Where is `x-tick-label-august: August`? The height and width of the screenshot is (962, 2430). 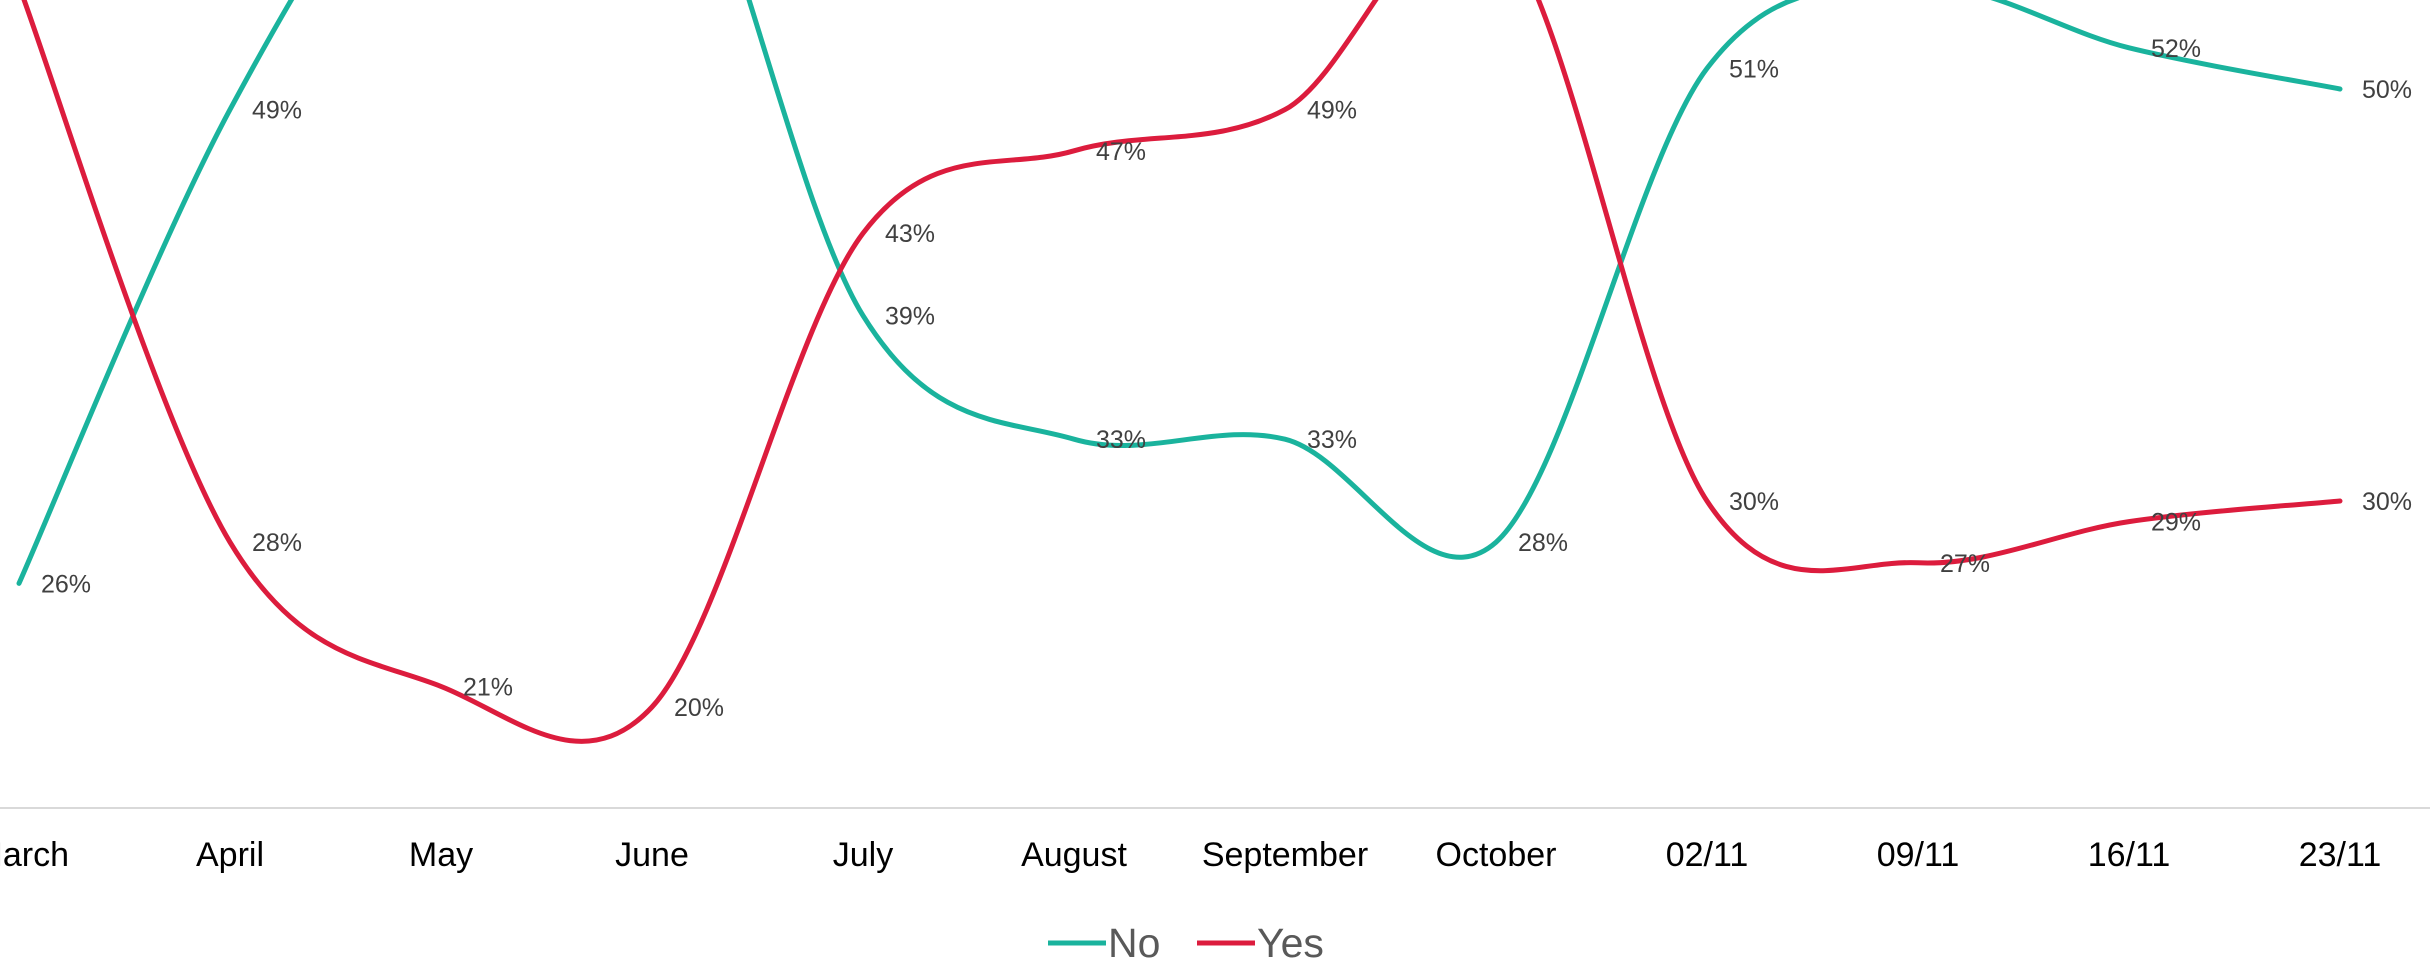
x-tick-label-august: August is located at coordinates (1074, 855).